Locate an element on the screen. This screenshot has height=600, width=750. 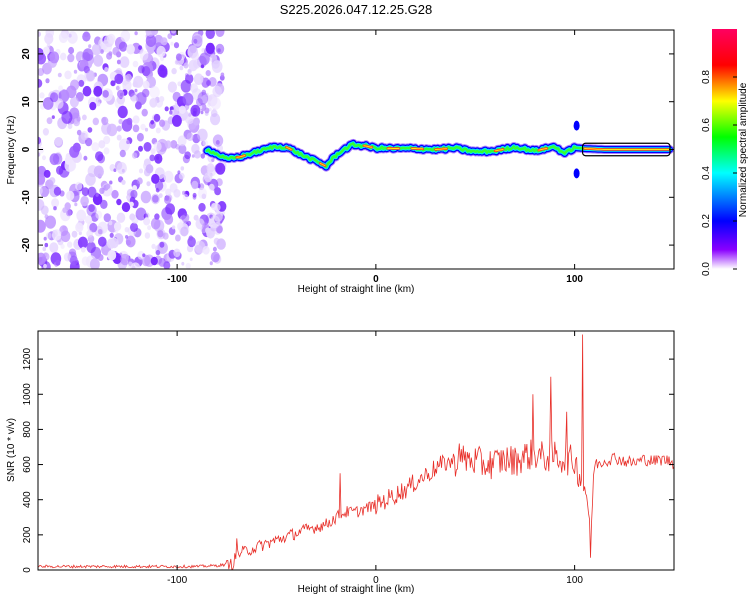
spectrogram-ylabel: Frequency (Hz) is located at coordinates (11, 150).